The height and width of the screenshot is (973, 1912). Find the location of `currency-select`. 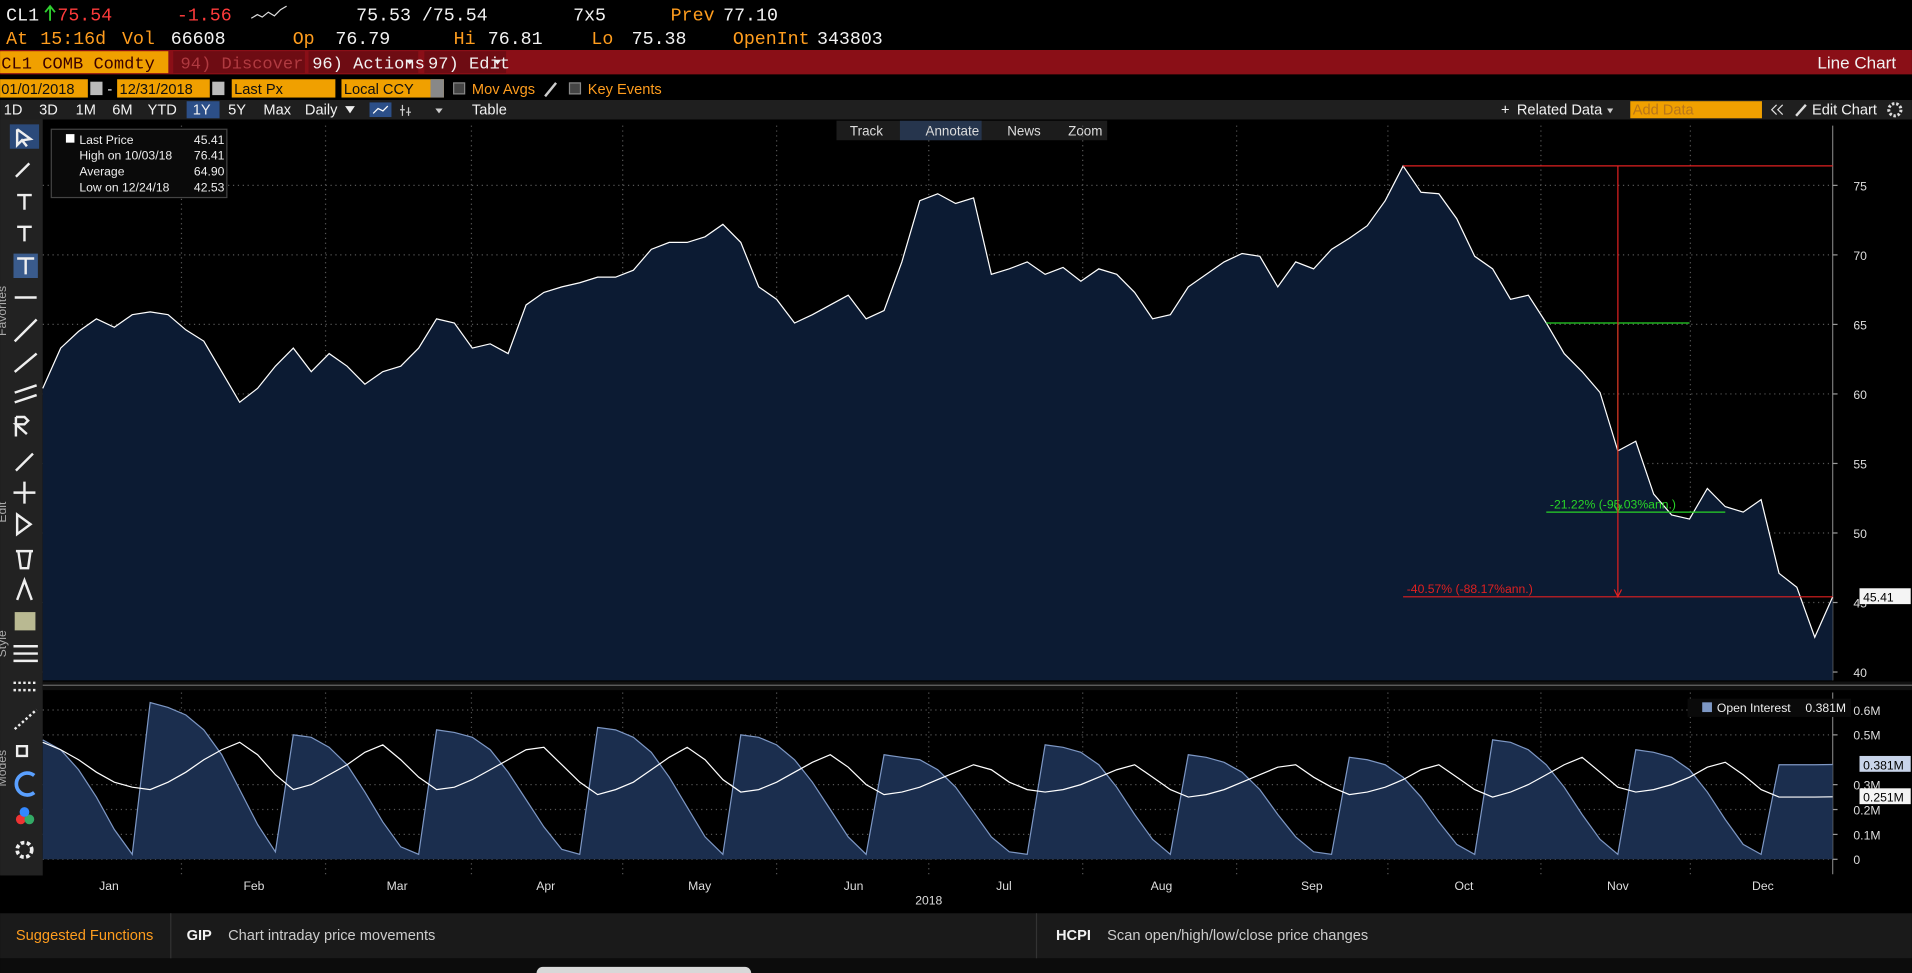

currency-select is located at coordinates (392, 88).